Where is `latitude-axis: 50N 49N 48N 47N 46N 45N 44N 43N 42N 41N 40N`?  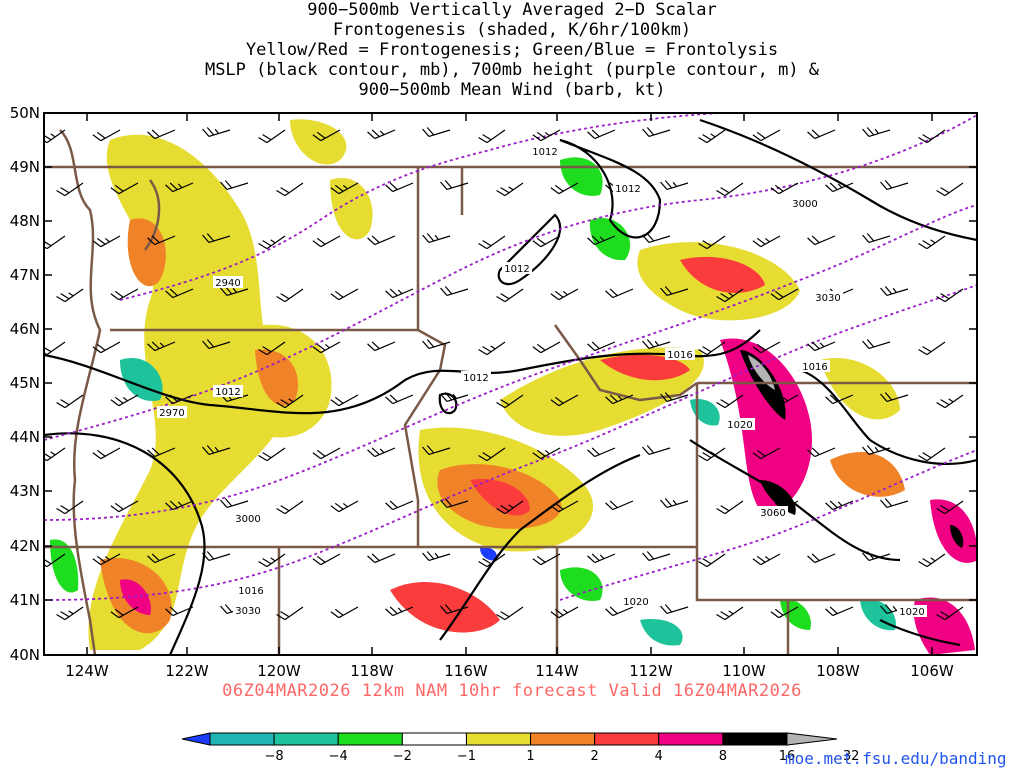
latitude-axis: 50N 49N 48N 47N 46N 45N 44N 43N 42N 41N 40N is located at coordinates (25, 384).